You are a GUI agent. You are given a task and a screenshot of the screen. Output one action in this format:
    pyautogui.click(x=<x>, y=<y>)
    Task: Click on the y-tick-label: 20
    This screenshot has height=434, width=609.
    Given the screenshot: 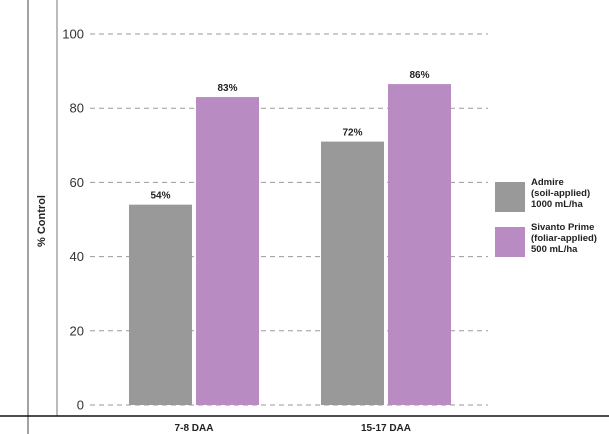 What is the action you would take?
    pyautogui.click(x=77, y=330)
    